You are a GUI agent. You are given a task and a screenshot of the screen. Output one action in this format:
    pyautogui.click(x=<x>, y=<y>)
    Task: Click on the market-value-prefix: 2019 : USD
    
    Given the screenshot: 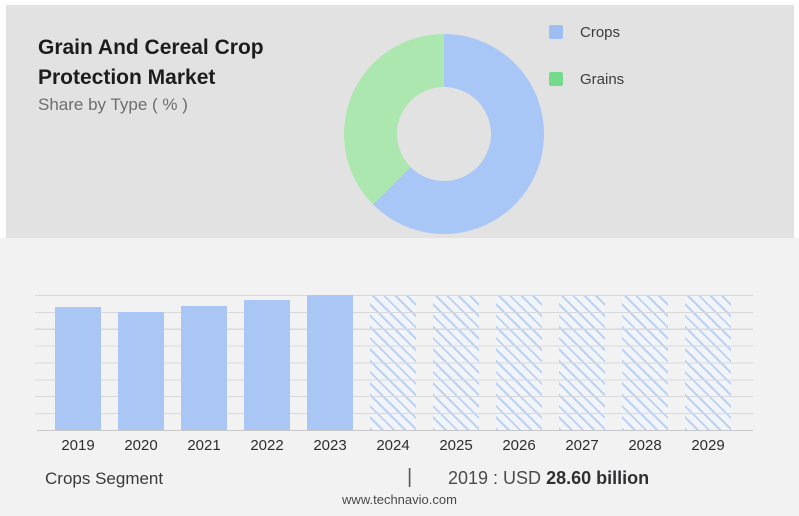 What is the action you would take?
    pyautogui.click(x=495, y=478)
    